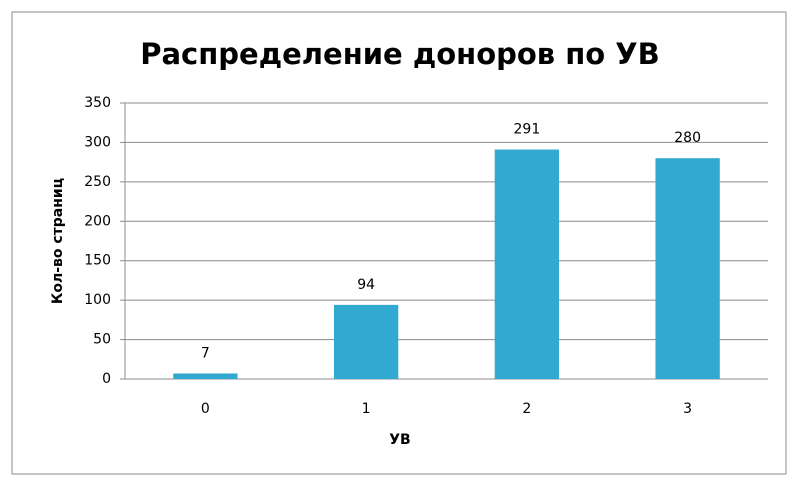 This screenshot has height=486, width=800. What do you see at coordinates (366, 409) in the screenshot?
I see `x-tick-label: 1` at bounding box center [366, 409].